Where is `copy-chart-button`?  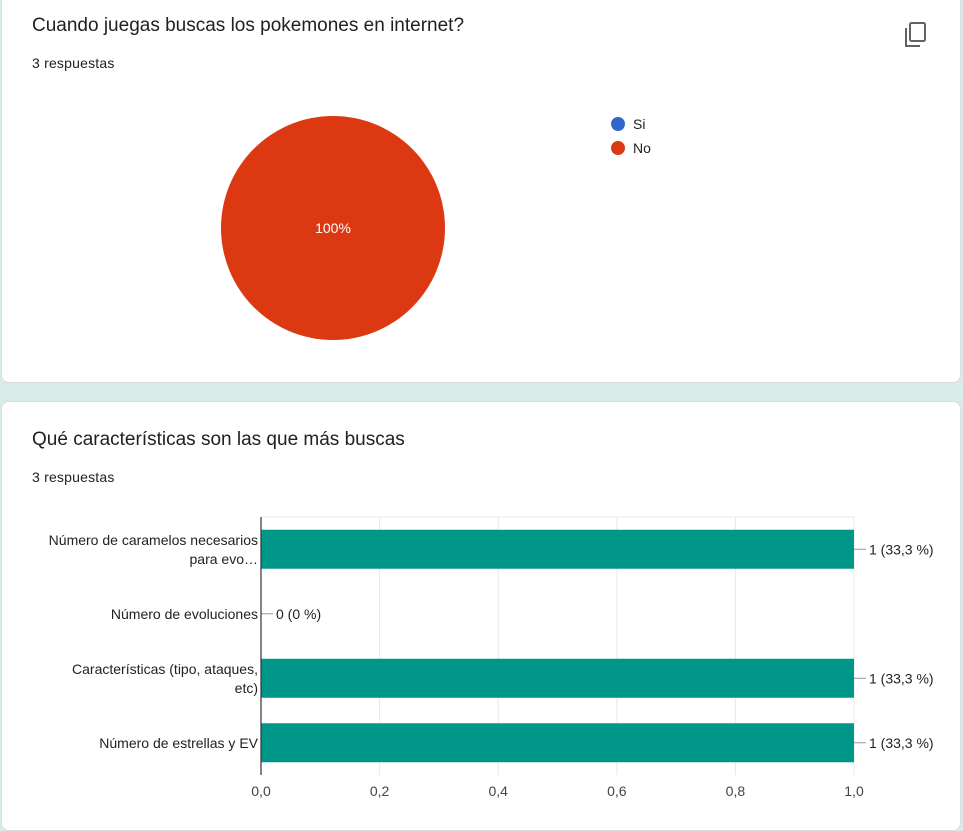 copy-chart-button is located at coordinates (916, 33).